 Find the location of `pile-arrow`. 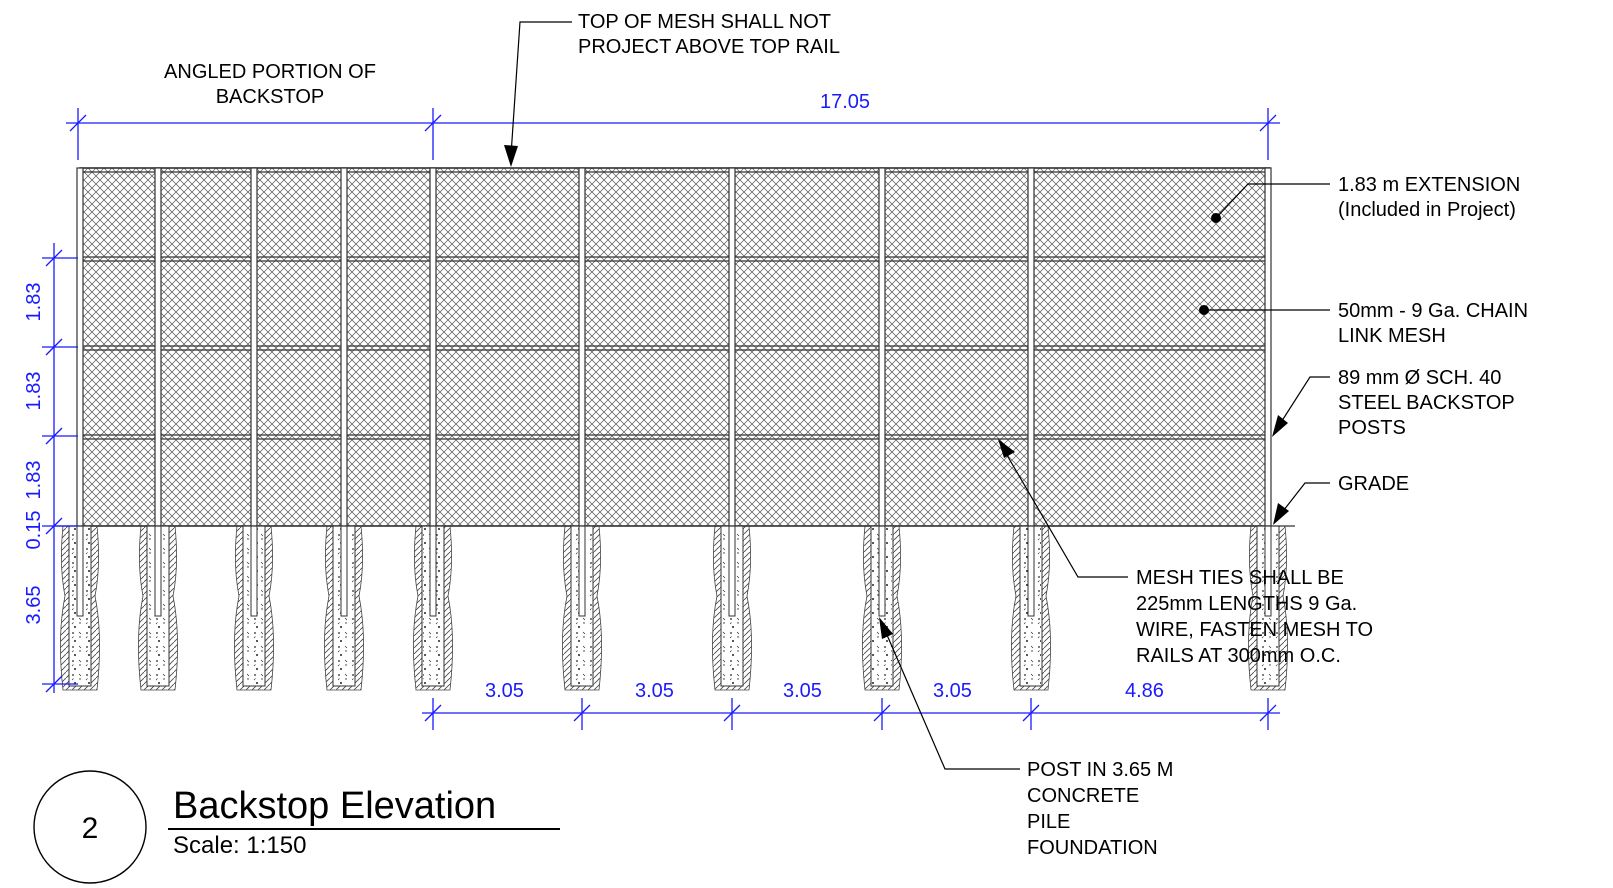

pile-arrow is located at coordinates (886, 628).